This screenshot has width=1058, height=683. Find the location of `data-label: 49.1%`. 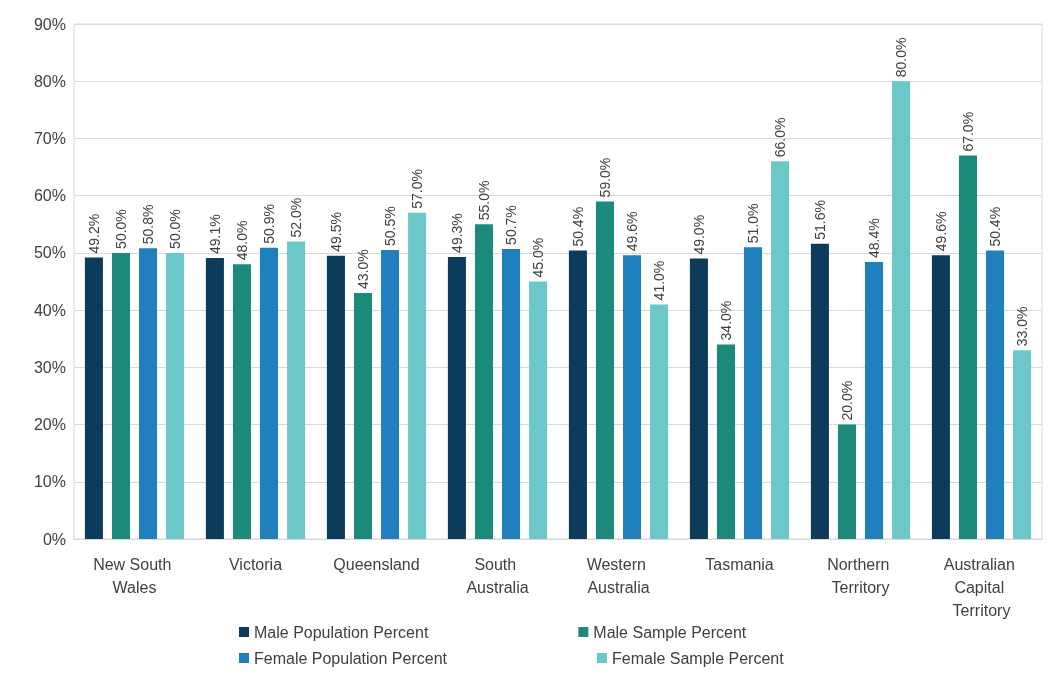

data-label: 49.1% is located at coordinates (214, 234).